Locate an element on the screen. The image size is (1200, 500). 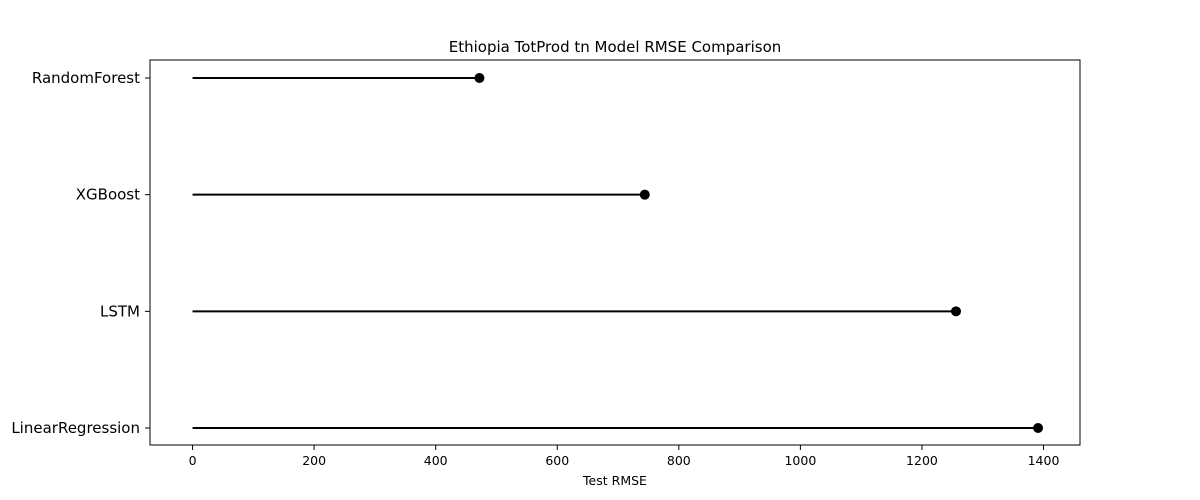
point-lstm is located at coordinates (956, 311).